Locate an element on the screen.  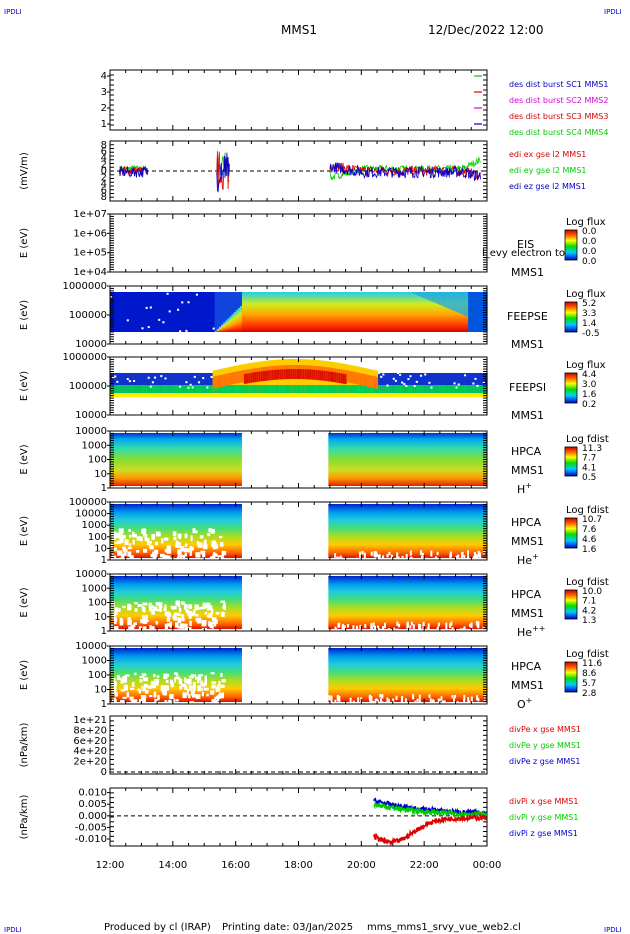
colorbar-tick-label: 0.2 is located at coordinates (589, 405).